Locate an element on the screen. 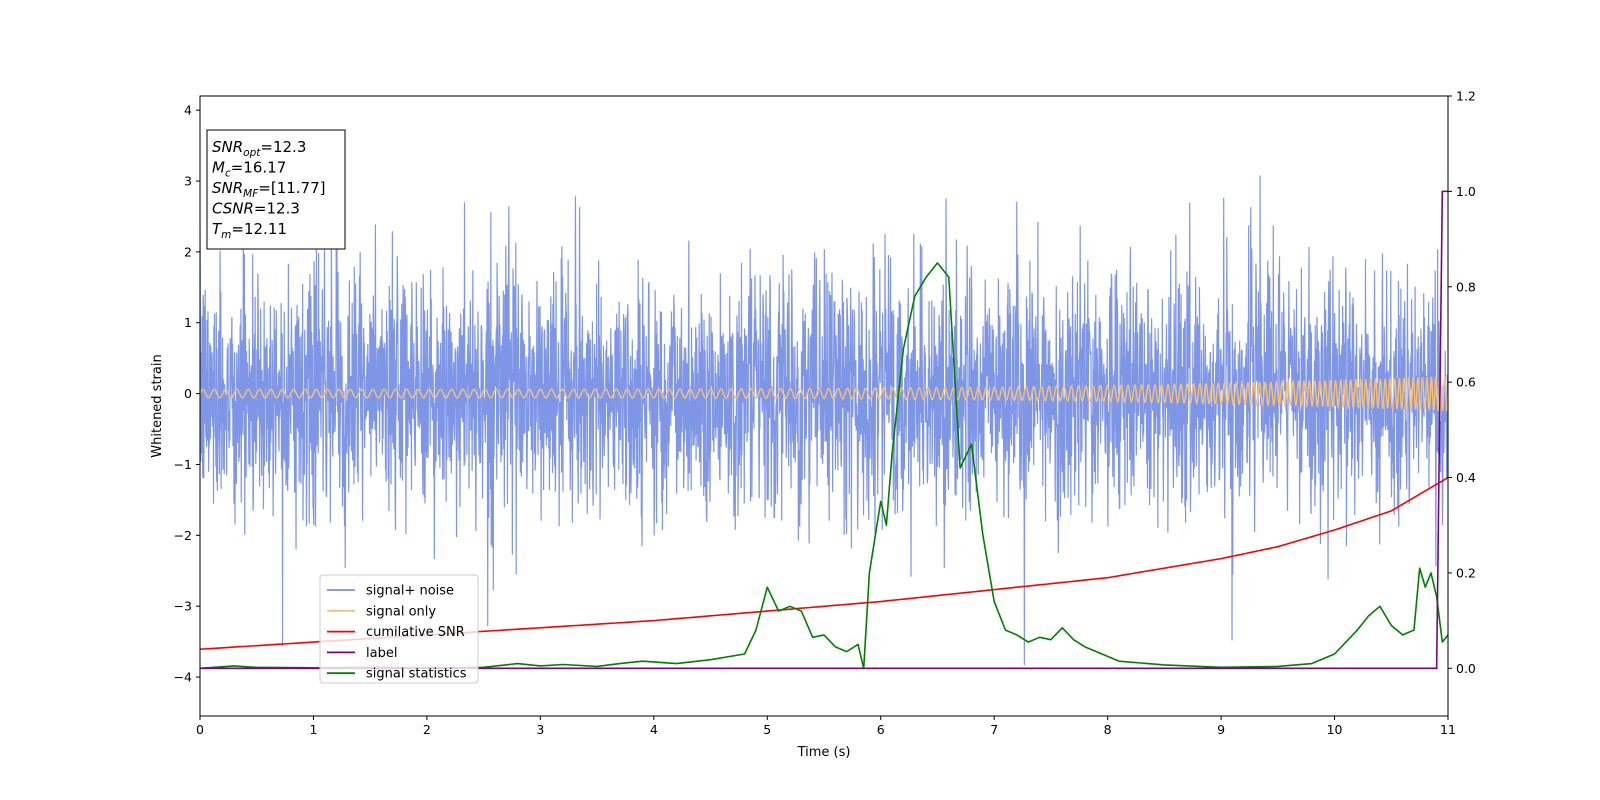  y-axis-left: −4 −3 −2 −1 0 1 2 3 4 is located at coordinates (187, 394).